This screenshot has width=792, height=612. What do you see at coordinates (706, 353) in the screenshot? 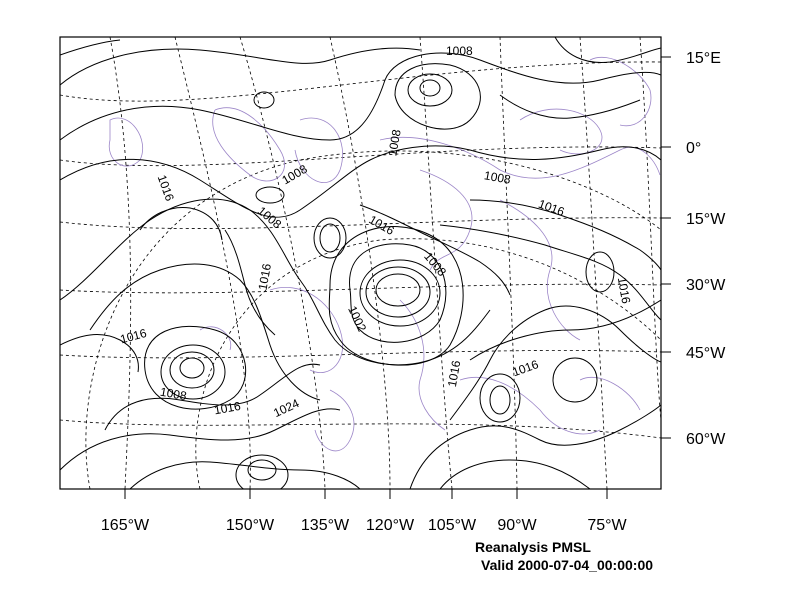
I see `right-tick-label: 45°W` at bounding box center [706, 353].